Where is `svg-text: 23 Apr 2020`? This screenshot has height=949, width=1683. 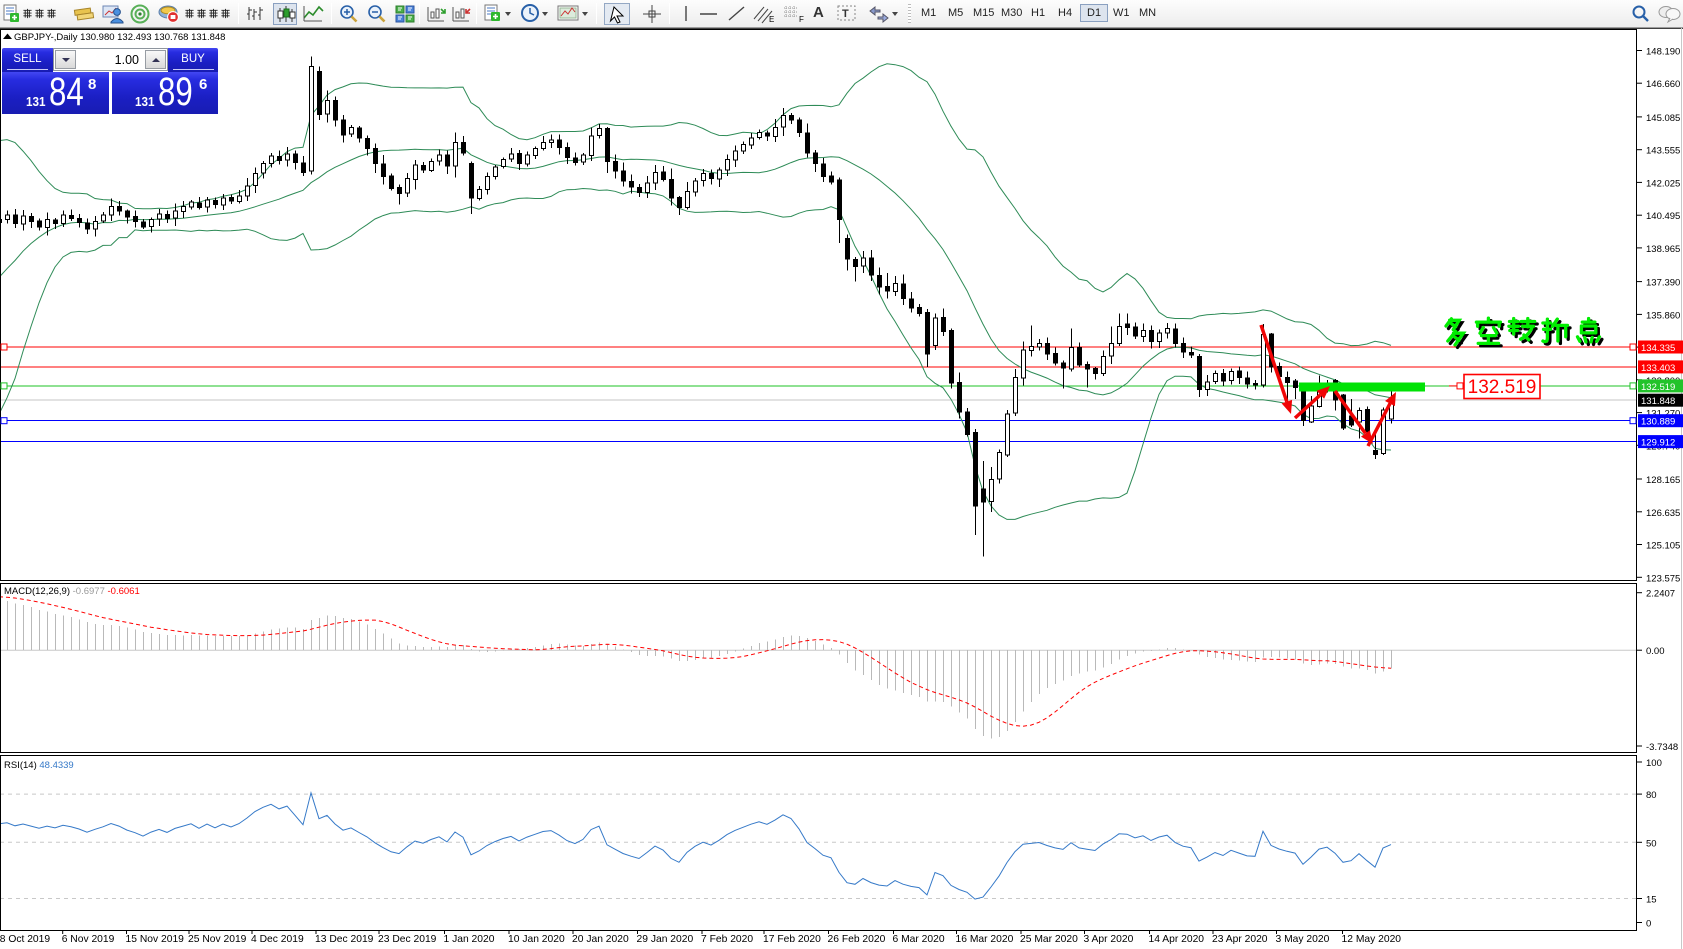
svg-text: 23 Apr 2020 is located at coordinates (1240, 939).